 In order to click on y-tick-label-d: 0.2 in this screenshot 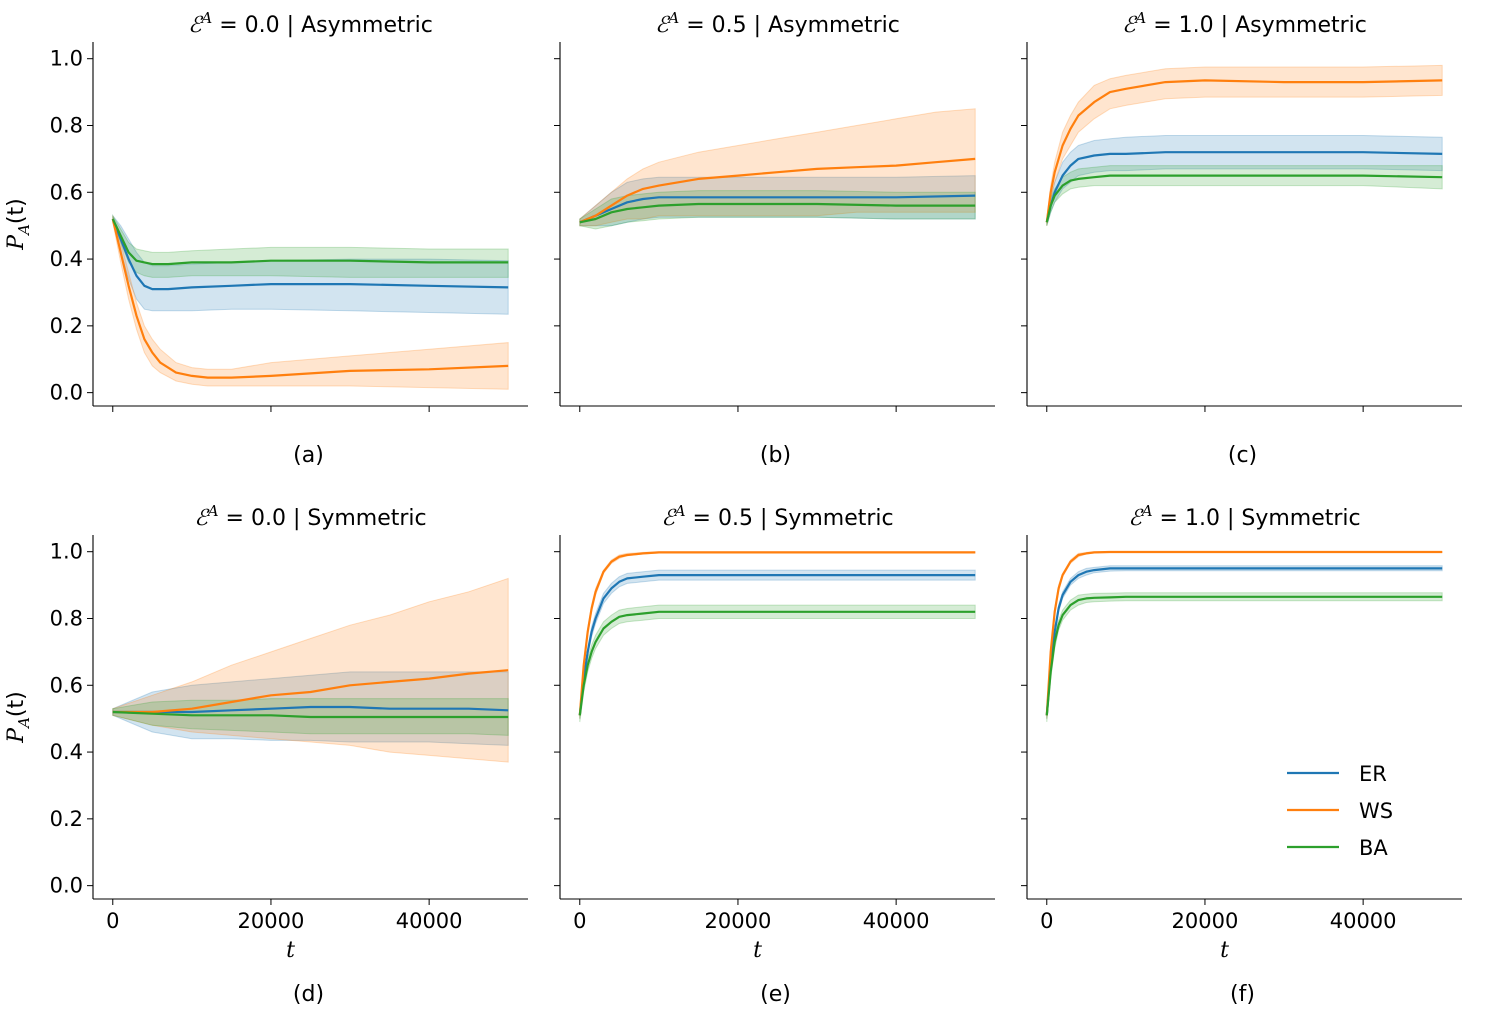, I will do `click(66, 819)`.